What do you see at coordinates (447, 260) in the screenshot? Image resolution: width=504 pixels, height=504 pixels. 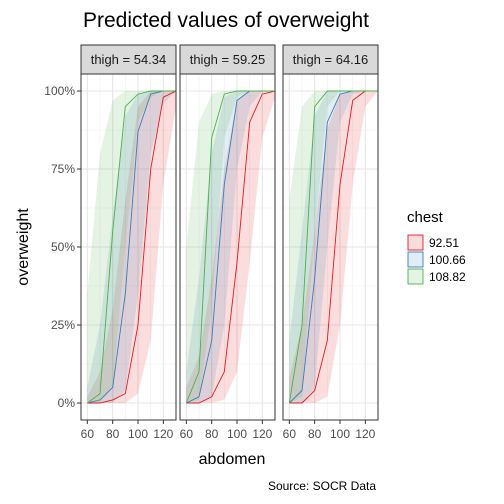 I see `legend-label: 100.66` at bounding box center [447, 260].